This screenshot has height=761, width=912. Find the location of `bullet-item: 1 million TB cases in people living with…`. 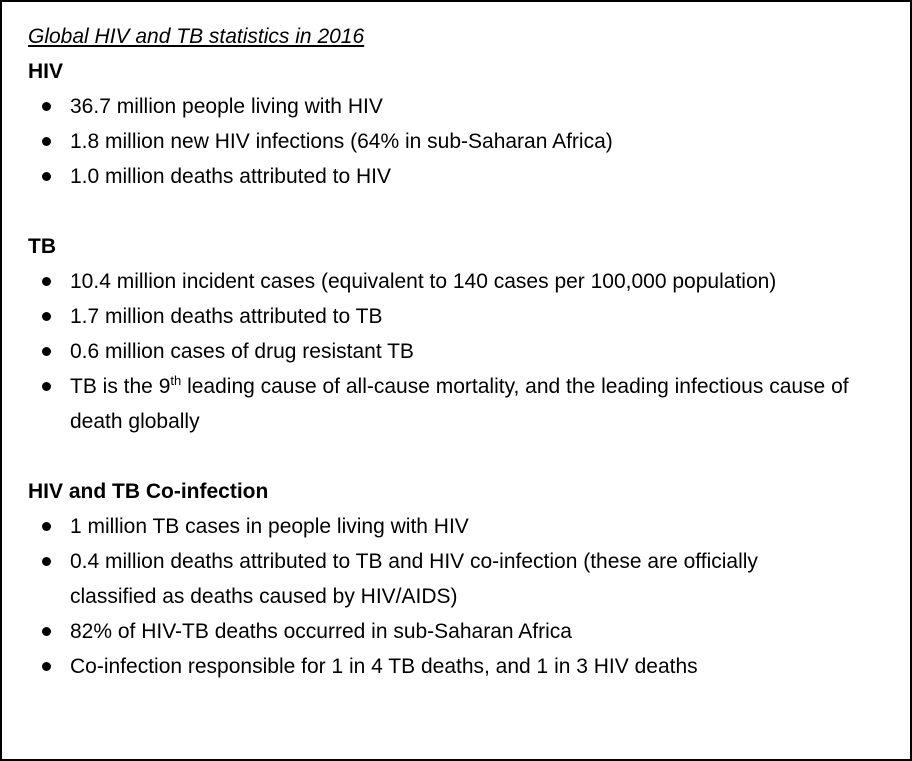

bullet-item: 1 million TB cases in people living with… is located at coordinates (439, 526).